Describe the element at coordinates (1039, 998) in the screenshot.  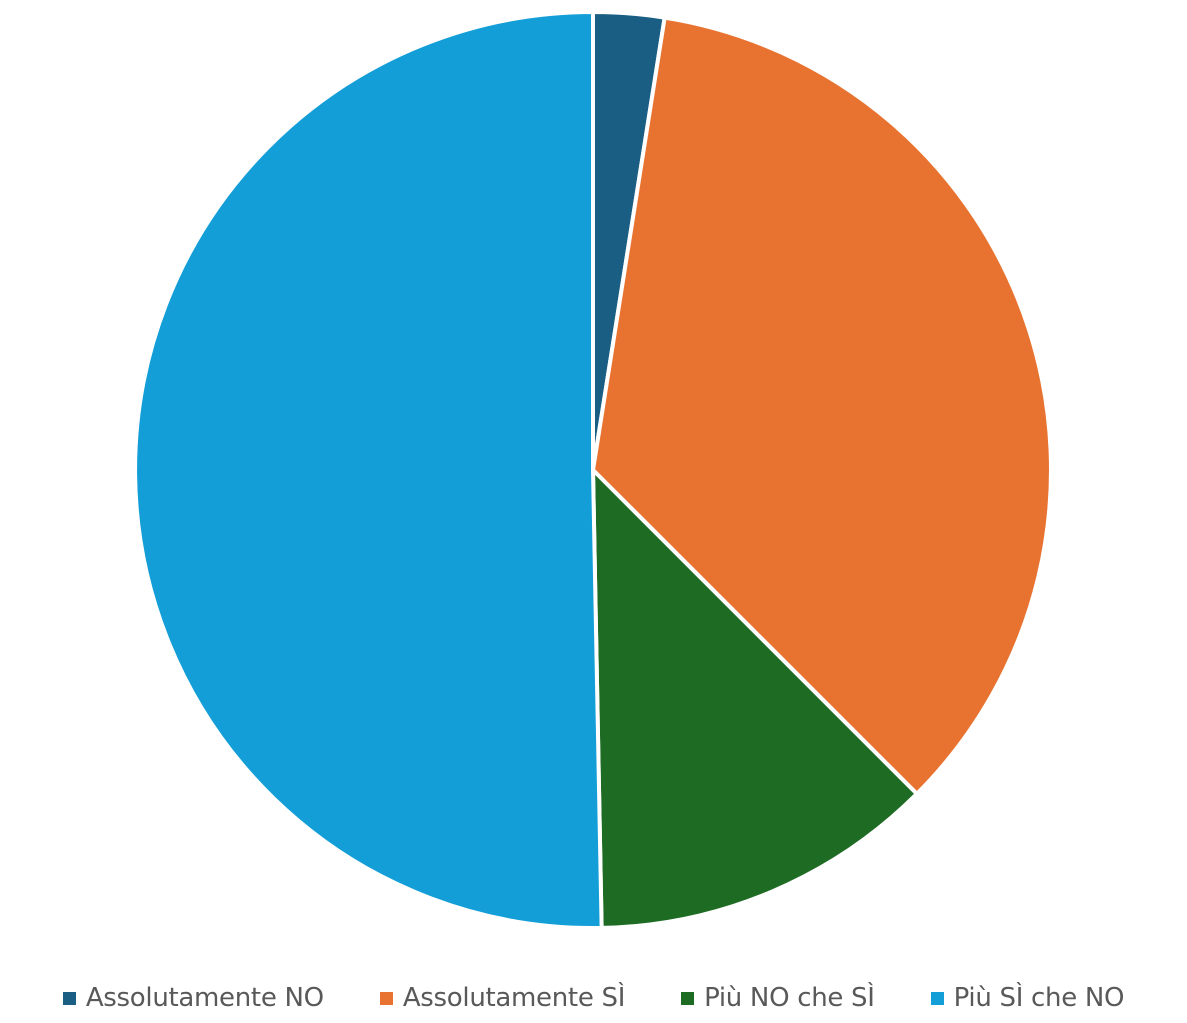
I see `legend-label: Più SÌ che NO` at that location.